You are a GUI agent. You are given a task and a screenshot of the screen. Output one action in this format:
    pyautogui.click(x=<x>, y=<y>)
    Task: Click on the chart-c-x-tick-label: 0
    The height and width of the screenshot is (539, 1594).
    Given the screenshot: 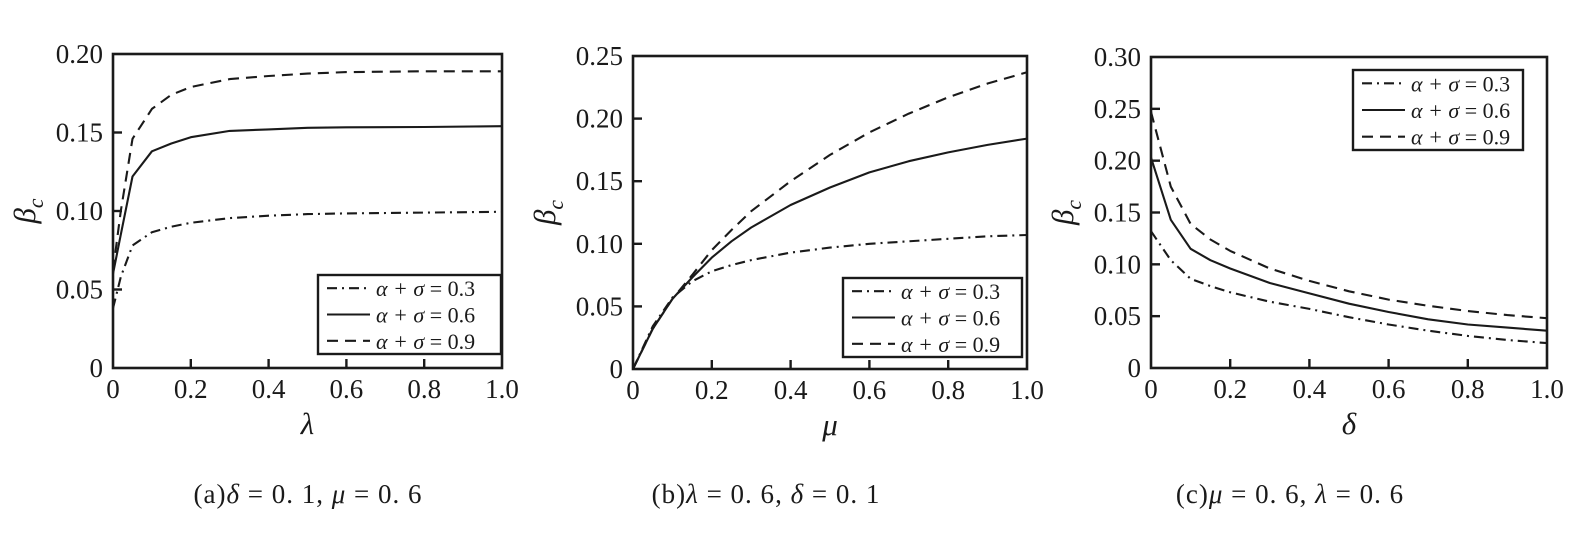 What is the action you would take?
    pyautogui.click(x=1151, y=389)
    